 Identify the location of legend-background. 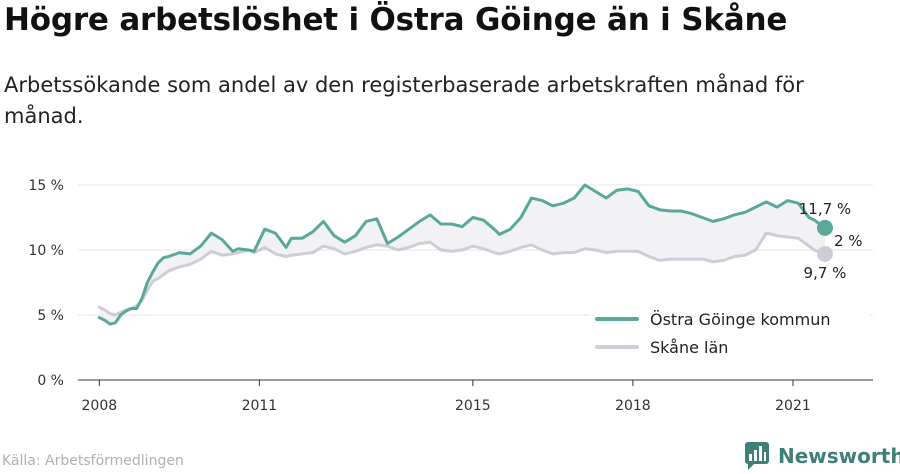
(730, 333).